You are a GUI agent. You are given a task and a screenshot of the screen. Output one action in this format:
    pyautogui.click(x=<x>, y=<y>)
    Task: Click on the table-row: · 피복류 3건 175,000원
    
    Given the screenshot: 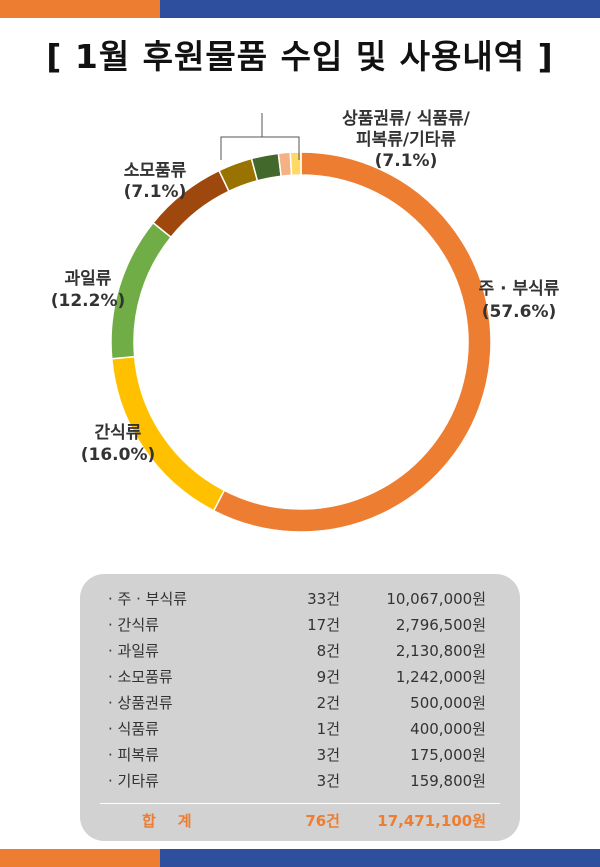 What is the action you would take?
    pyautogui.click(x=300, y=757)
    